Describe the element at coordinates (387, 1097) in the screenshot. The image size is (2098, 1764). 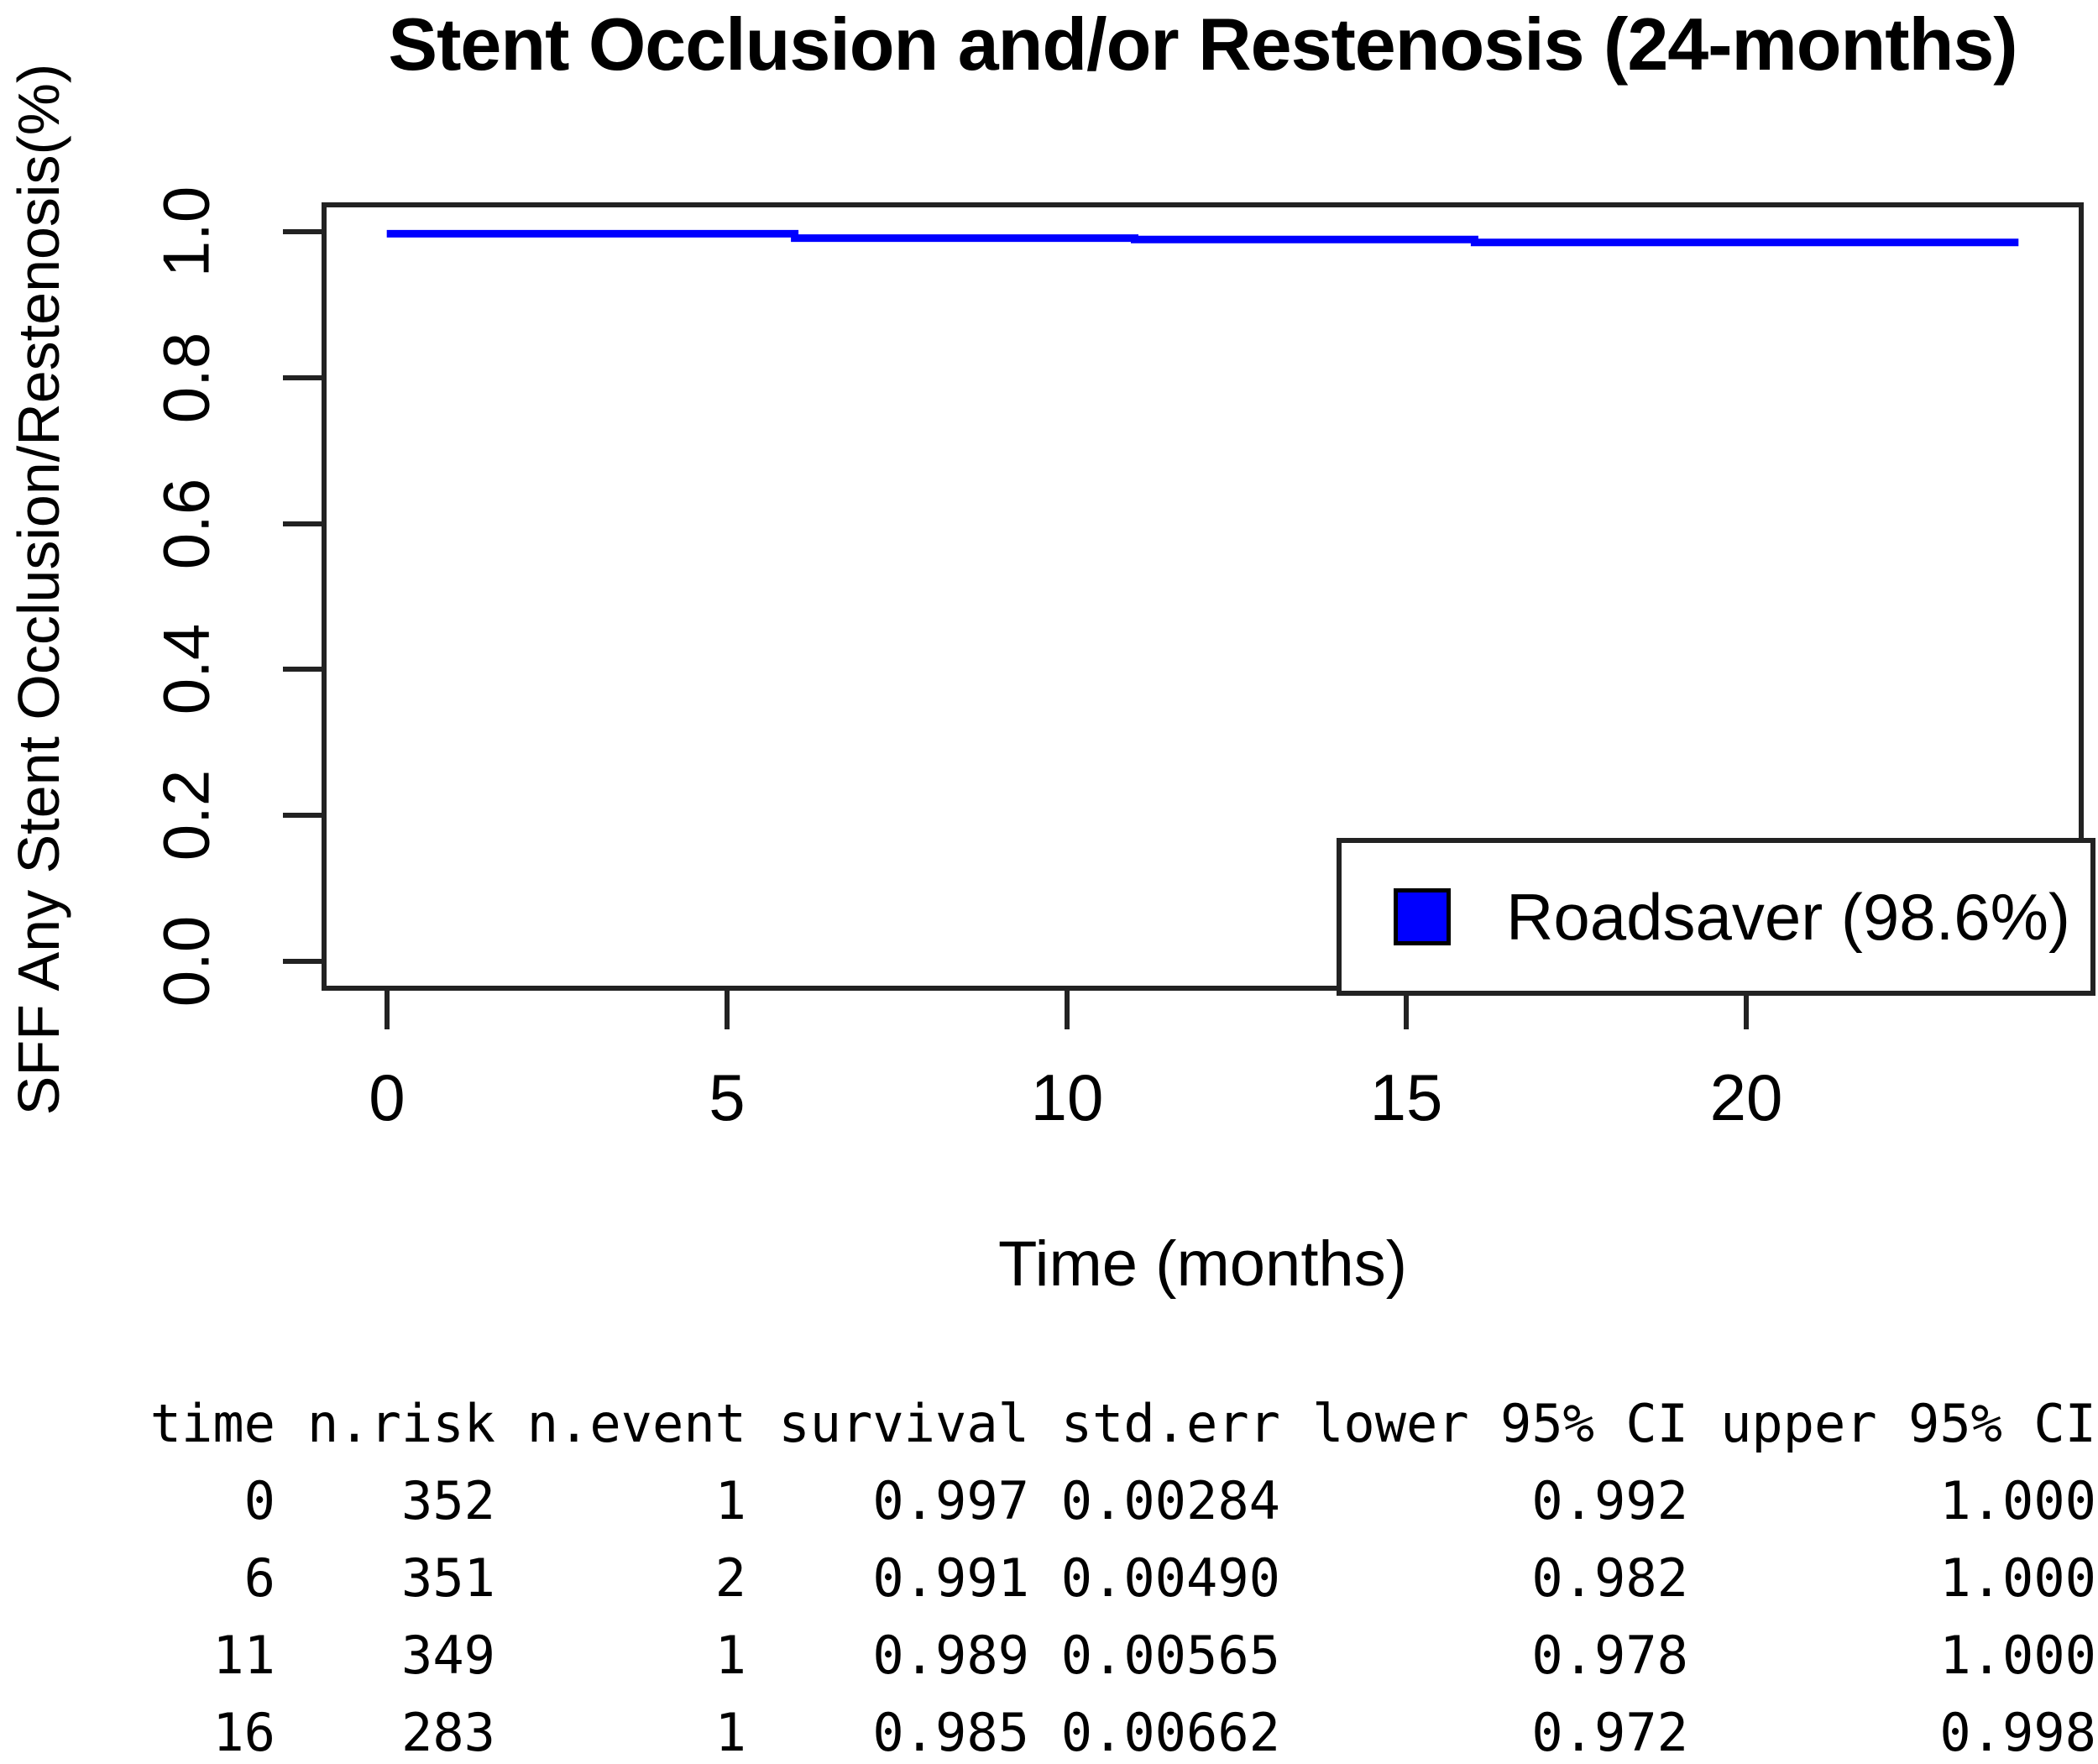
I see `x-tick-label: 0` at that location.